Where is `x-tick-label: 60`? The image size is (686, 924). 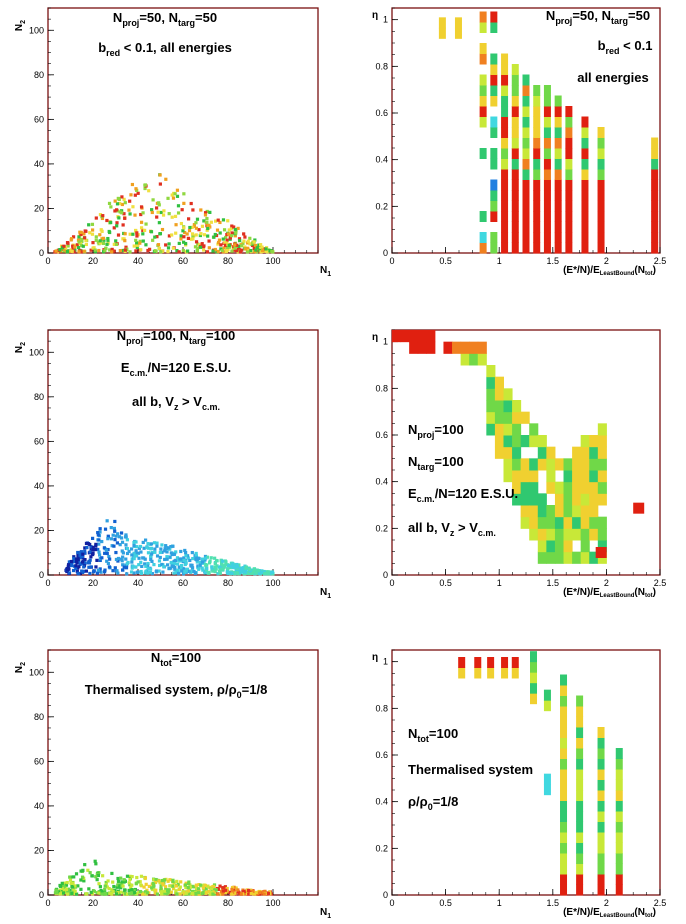 x-tick-label: 60 is located at coordinates (183, 583).